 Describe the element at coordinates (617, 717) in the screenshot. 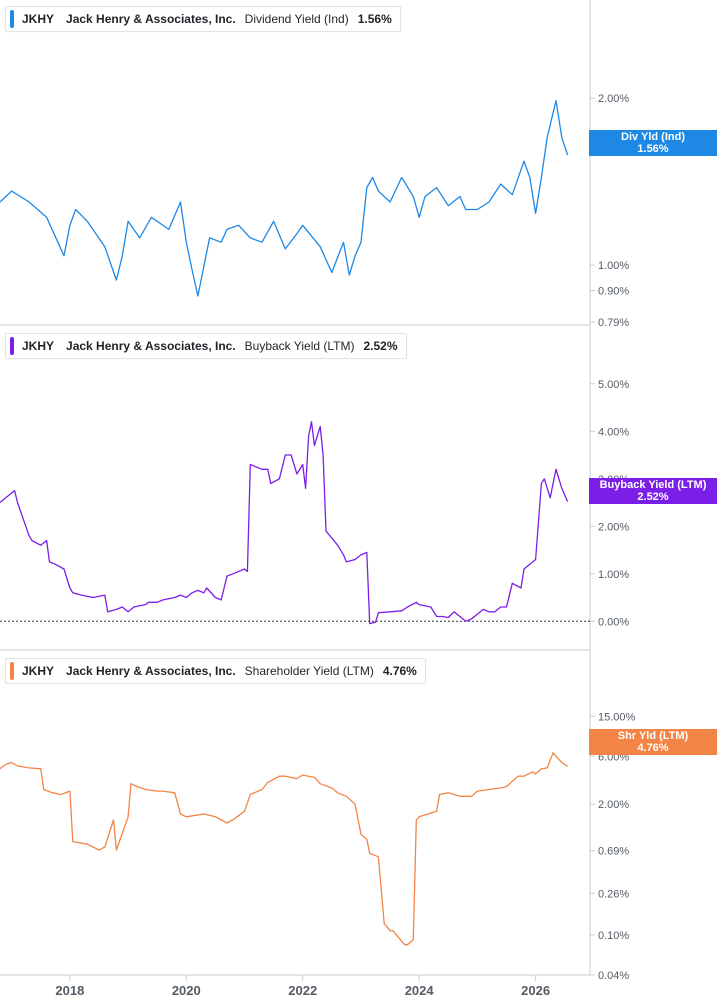

I see `y-tick-label: 15.00%` at that location.